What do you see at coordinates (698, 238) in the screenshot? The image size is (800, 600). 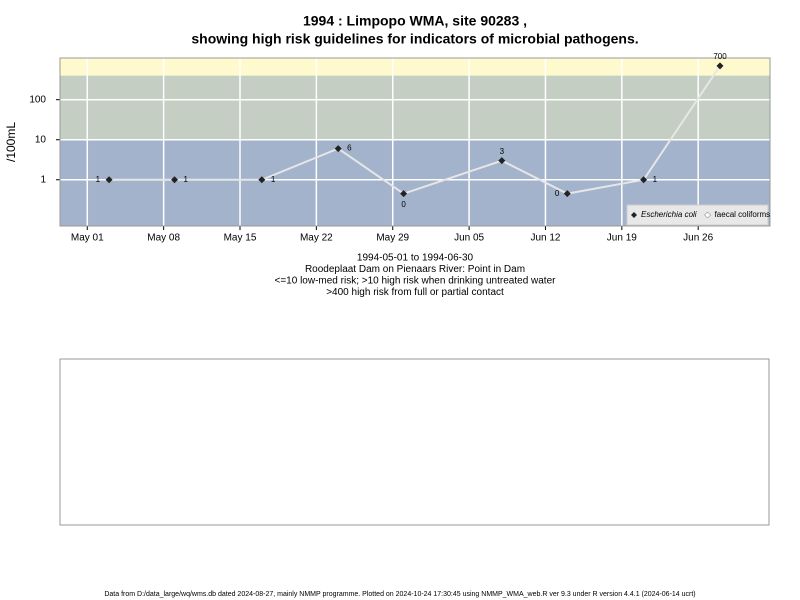 I see `x-tick-label: Jun 26` at bounding box center [698, 238].